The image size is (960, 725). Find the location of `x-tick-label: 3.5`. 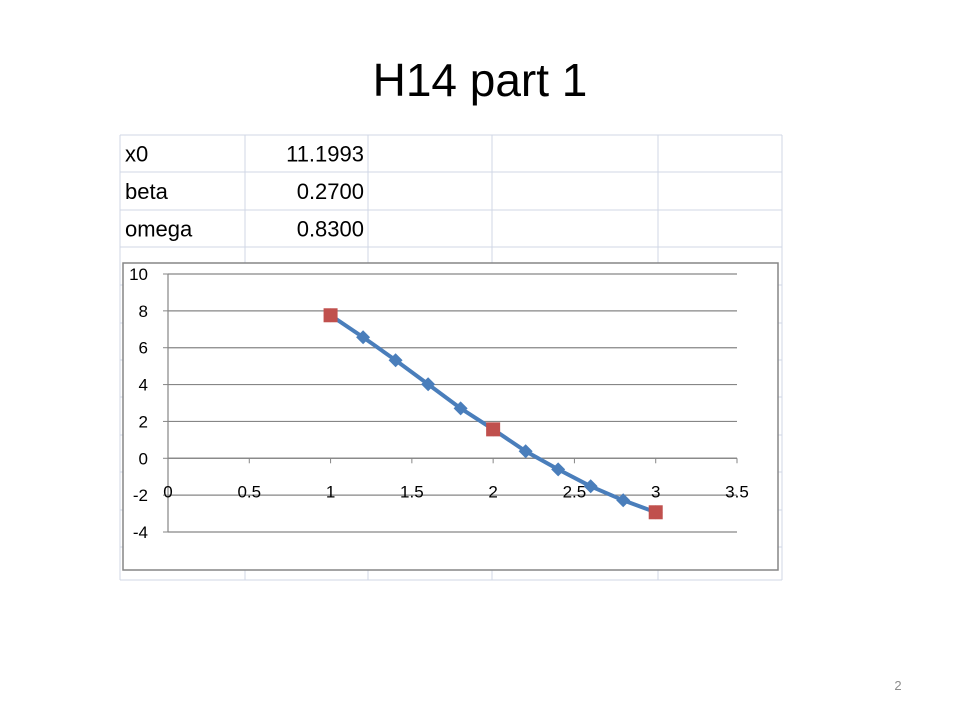

x-tick-label: 3.5 is located at coordinates (737, 491).